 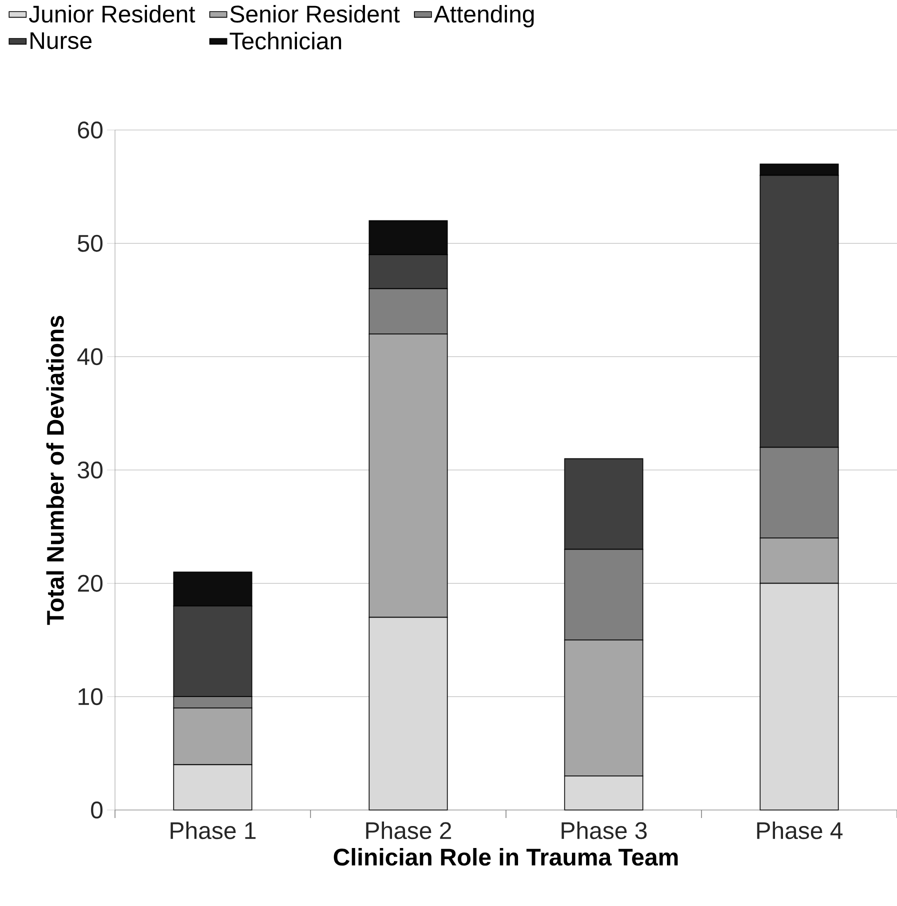 What do you see at coordinates (484, 16) in the screenshot?
I see `legend-label: Attending` at bounding box center [484, 16].